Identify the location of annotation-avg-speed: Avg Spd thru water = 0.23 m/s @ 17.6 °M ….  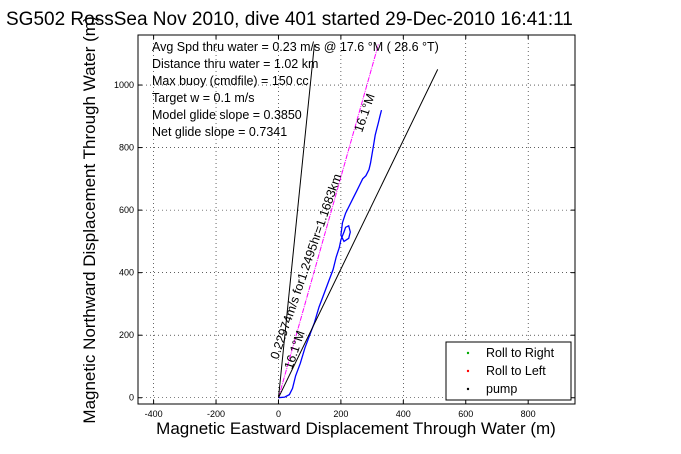
(295, 47).